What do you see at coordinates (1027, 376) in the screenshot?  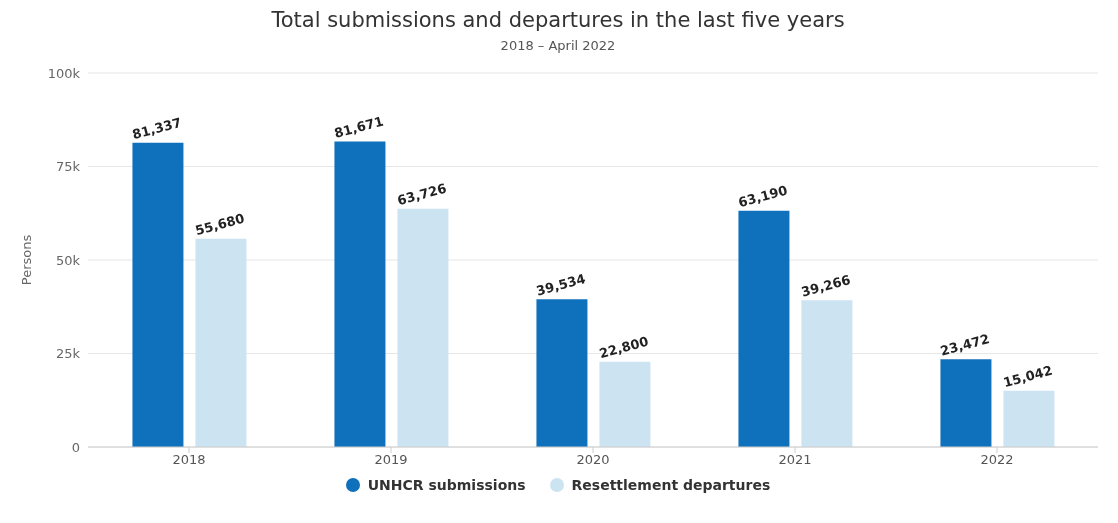 I see `data-label: 15,042` at bounding box center [1027, 376].